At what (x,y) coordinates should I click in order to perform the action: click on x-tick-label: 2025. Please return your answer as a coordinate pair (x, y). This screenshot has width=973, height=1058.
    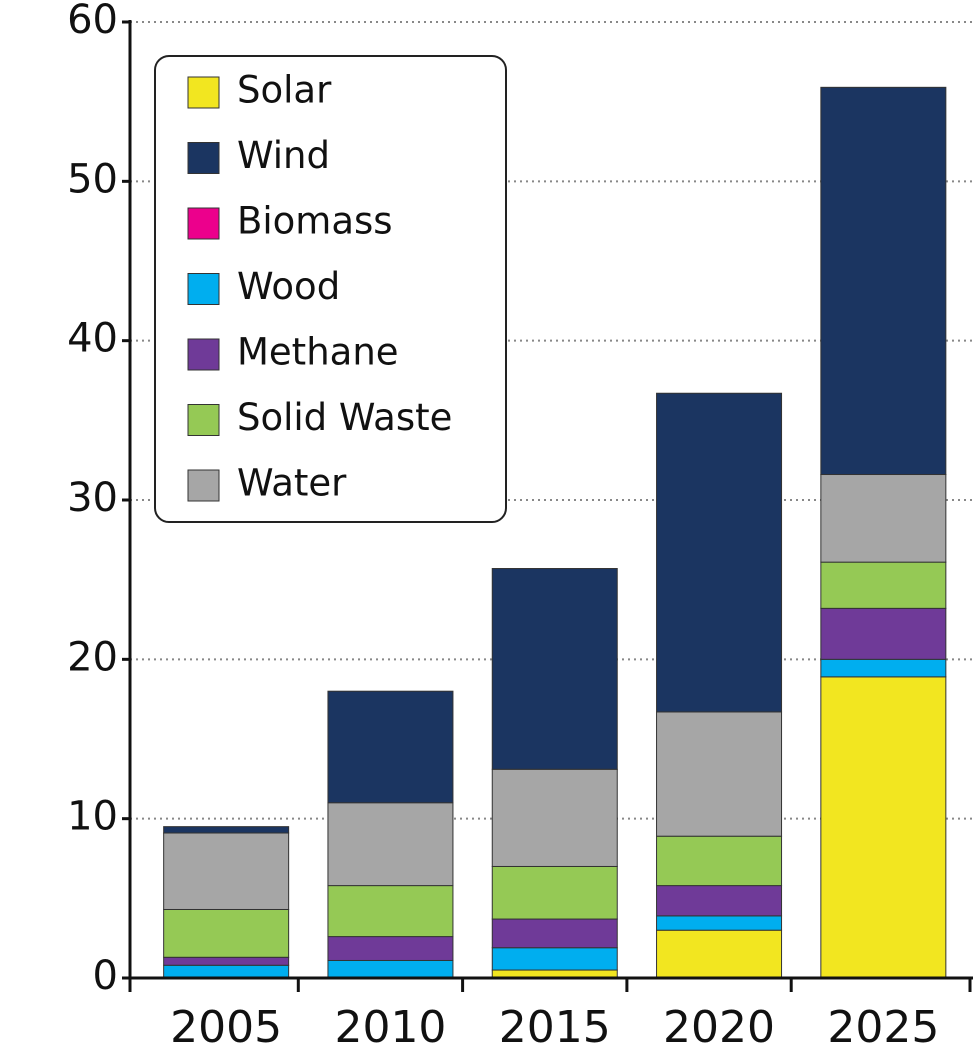
    Looking at the image, I should click on (883, 1027).